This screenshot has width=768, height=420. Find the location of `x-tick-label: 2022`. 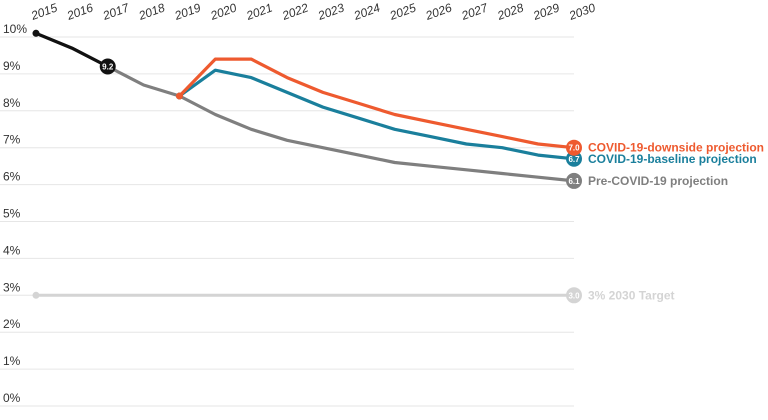

x-tick-label: 2022 is located at coordinates (294, 11).